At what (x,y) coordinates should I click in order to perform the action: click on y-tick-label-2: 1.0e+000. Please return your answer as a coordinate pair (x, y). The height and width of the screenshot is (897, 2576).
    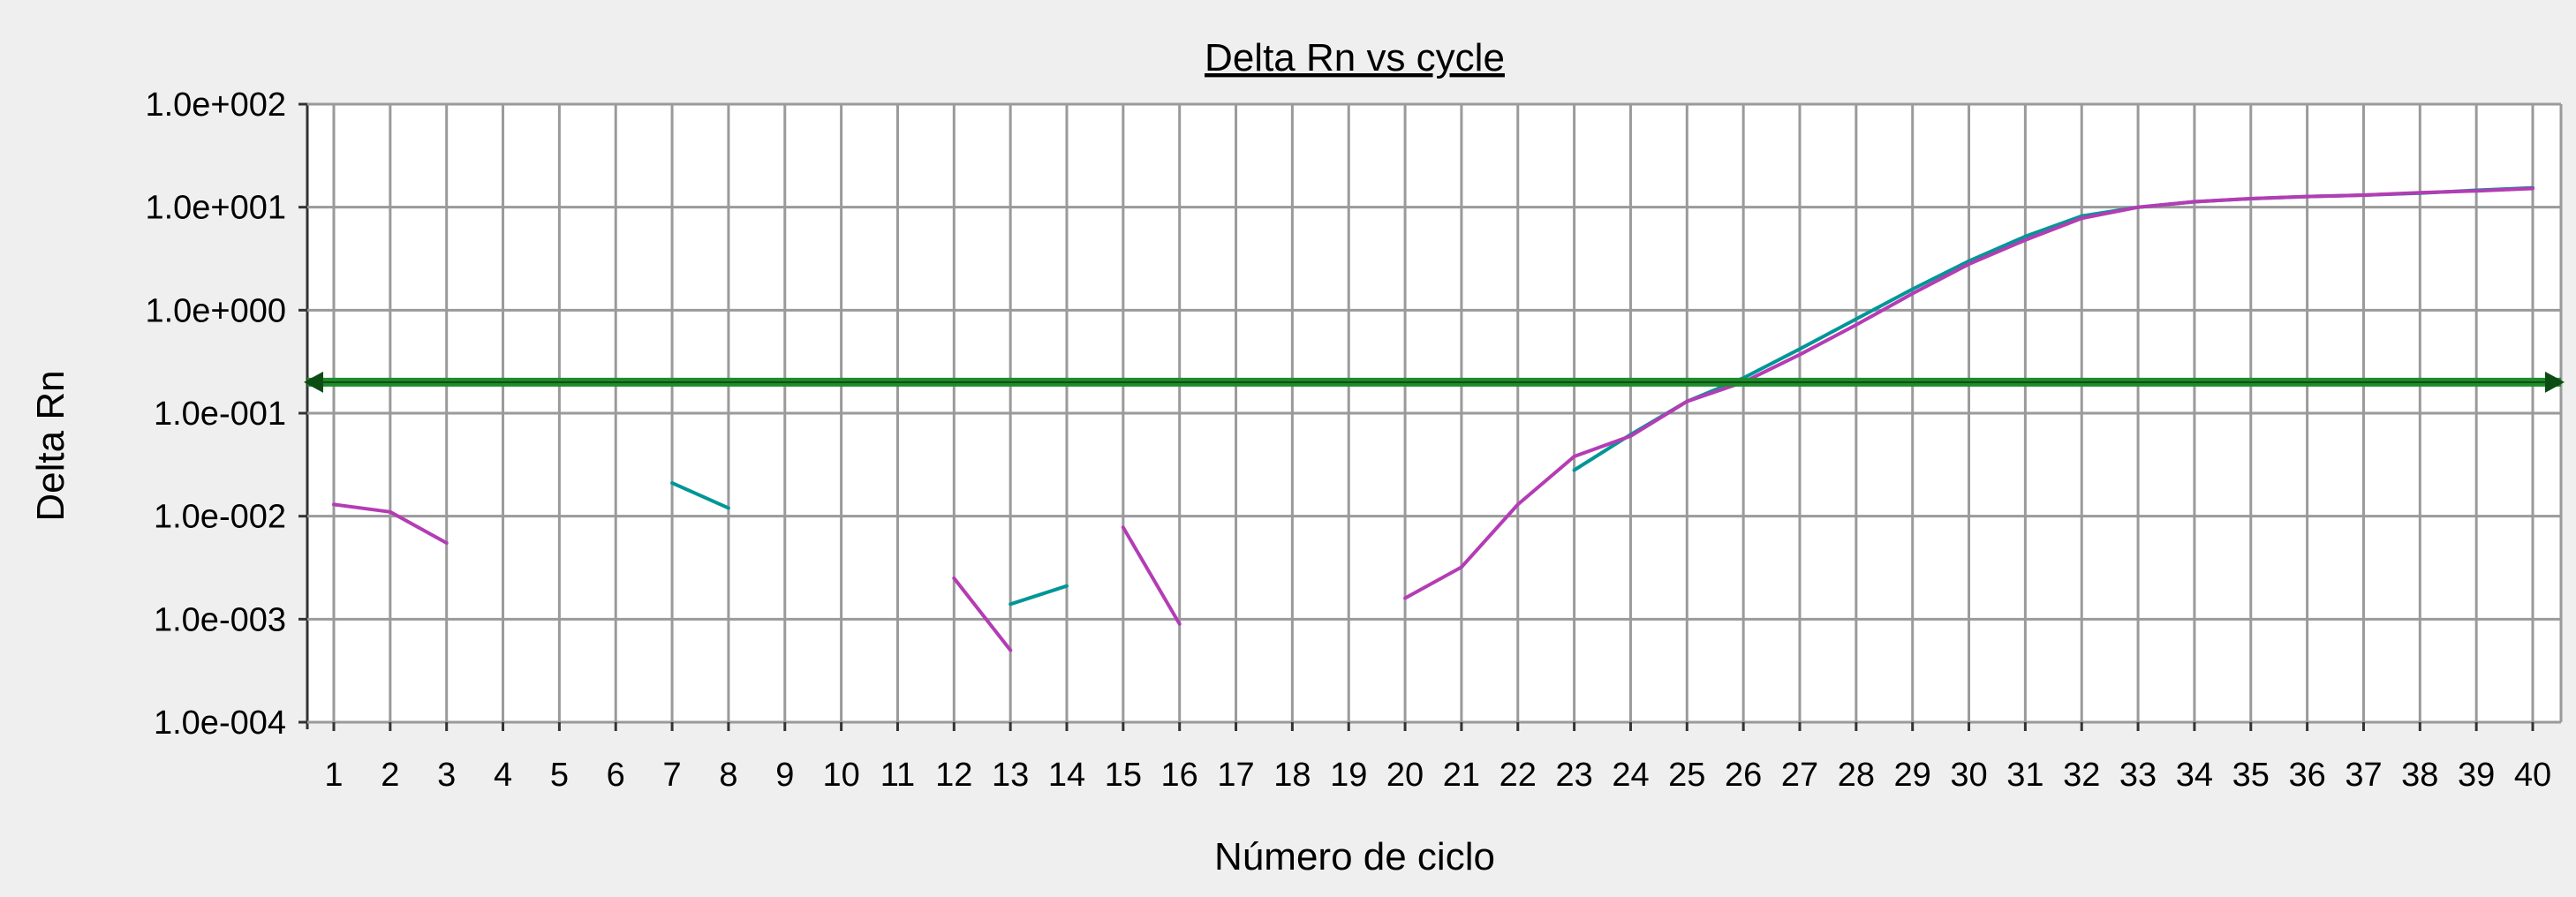
    Looking at the image, I should click on (215, 311).